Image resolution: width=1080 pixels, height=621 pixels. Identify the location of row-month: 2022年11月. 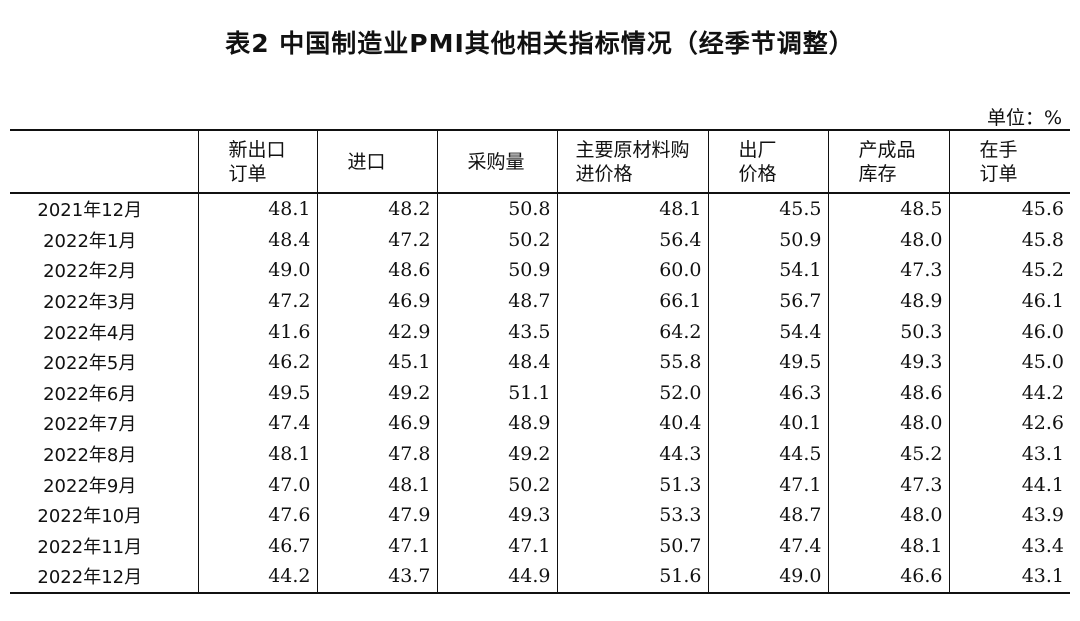
(90, 547).